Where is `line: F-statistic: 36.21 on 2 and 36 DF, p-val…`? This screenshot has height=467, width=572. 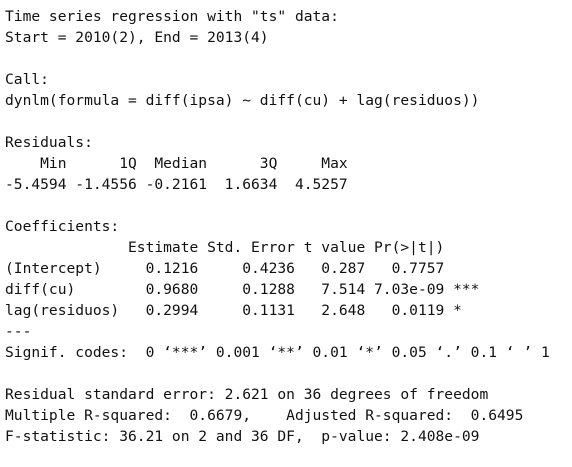
line: F-statistic: 36.21 on 2 and 36 DF, p-val… is located at coordinates (242, 436).